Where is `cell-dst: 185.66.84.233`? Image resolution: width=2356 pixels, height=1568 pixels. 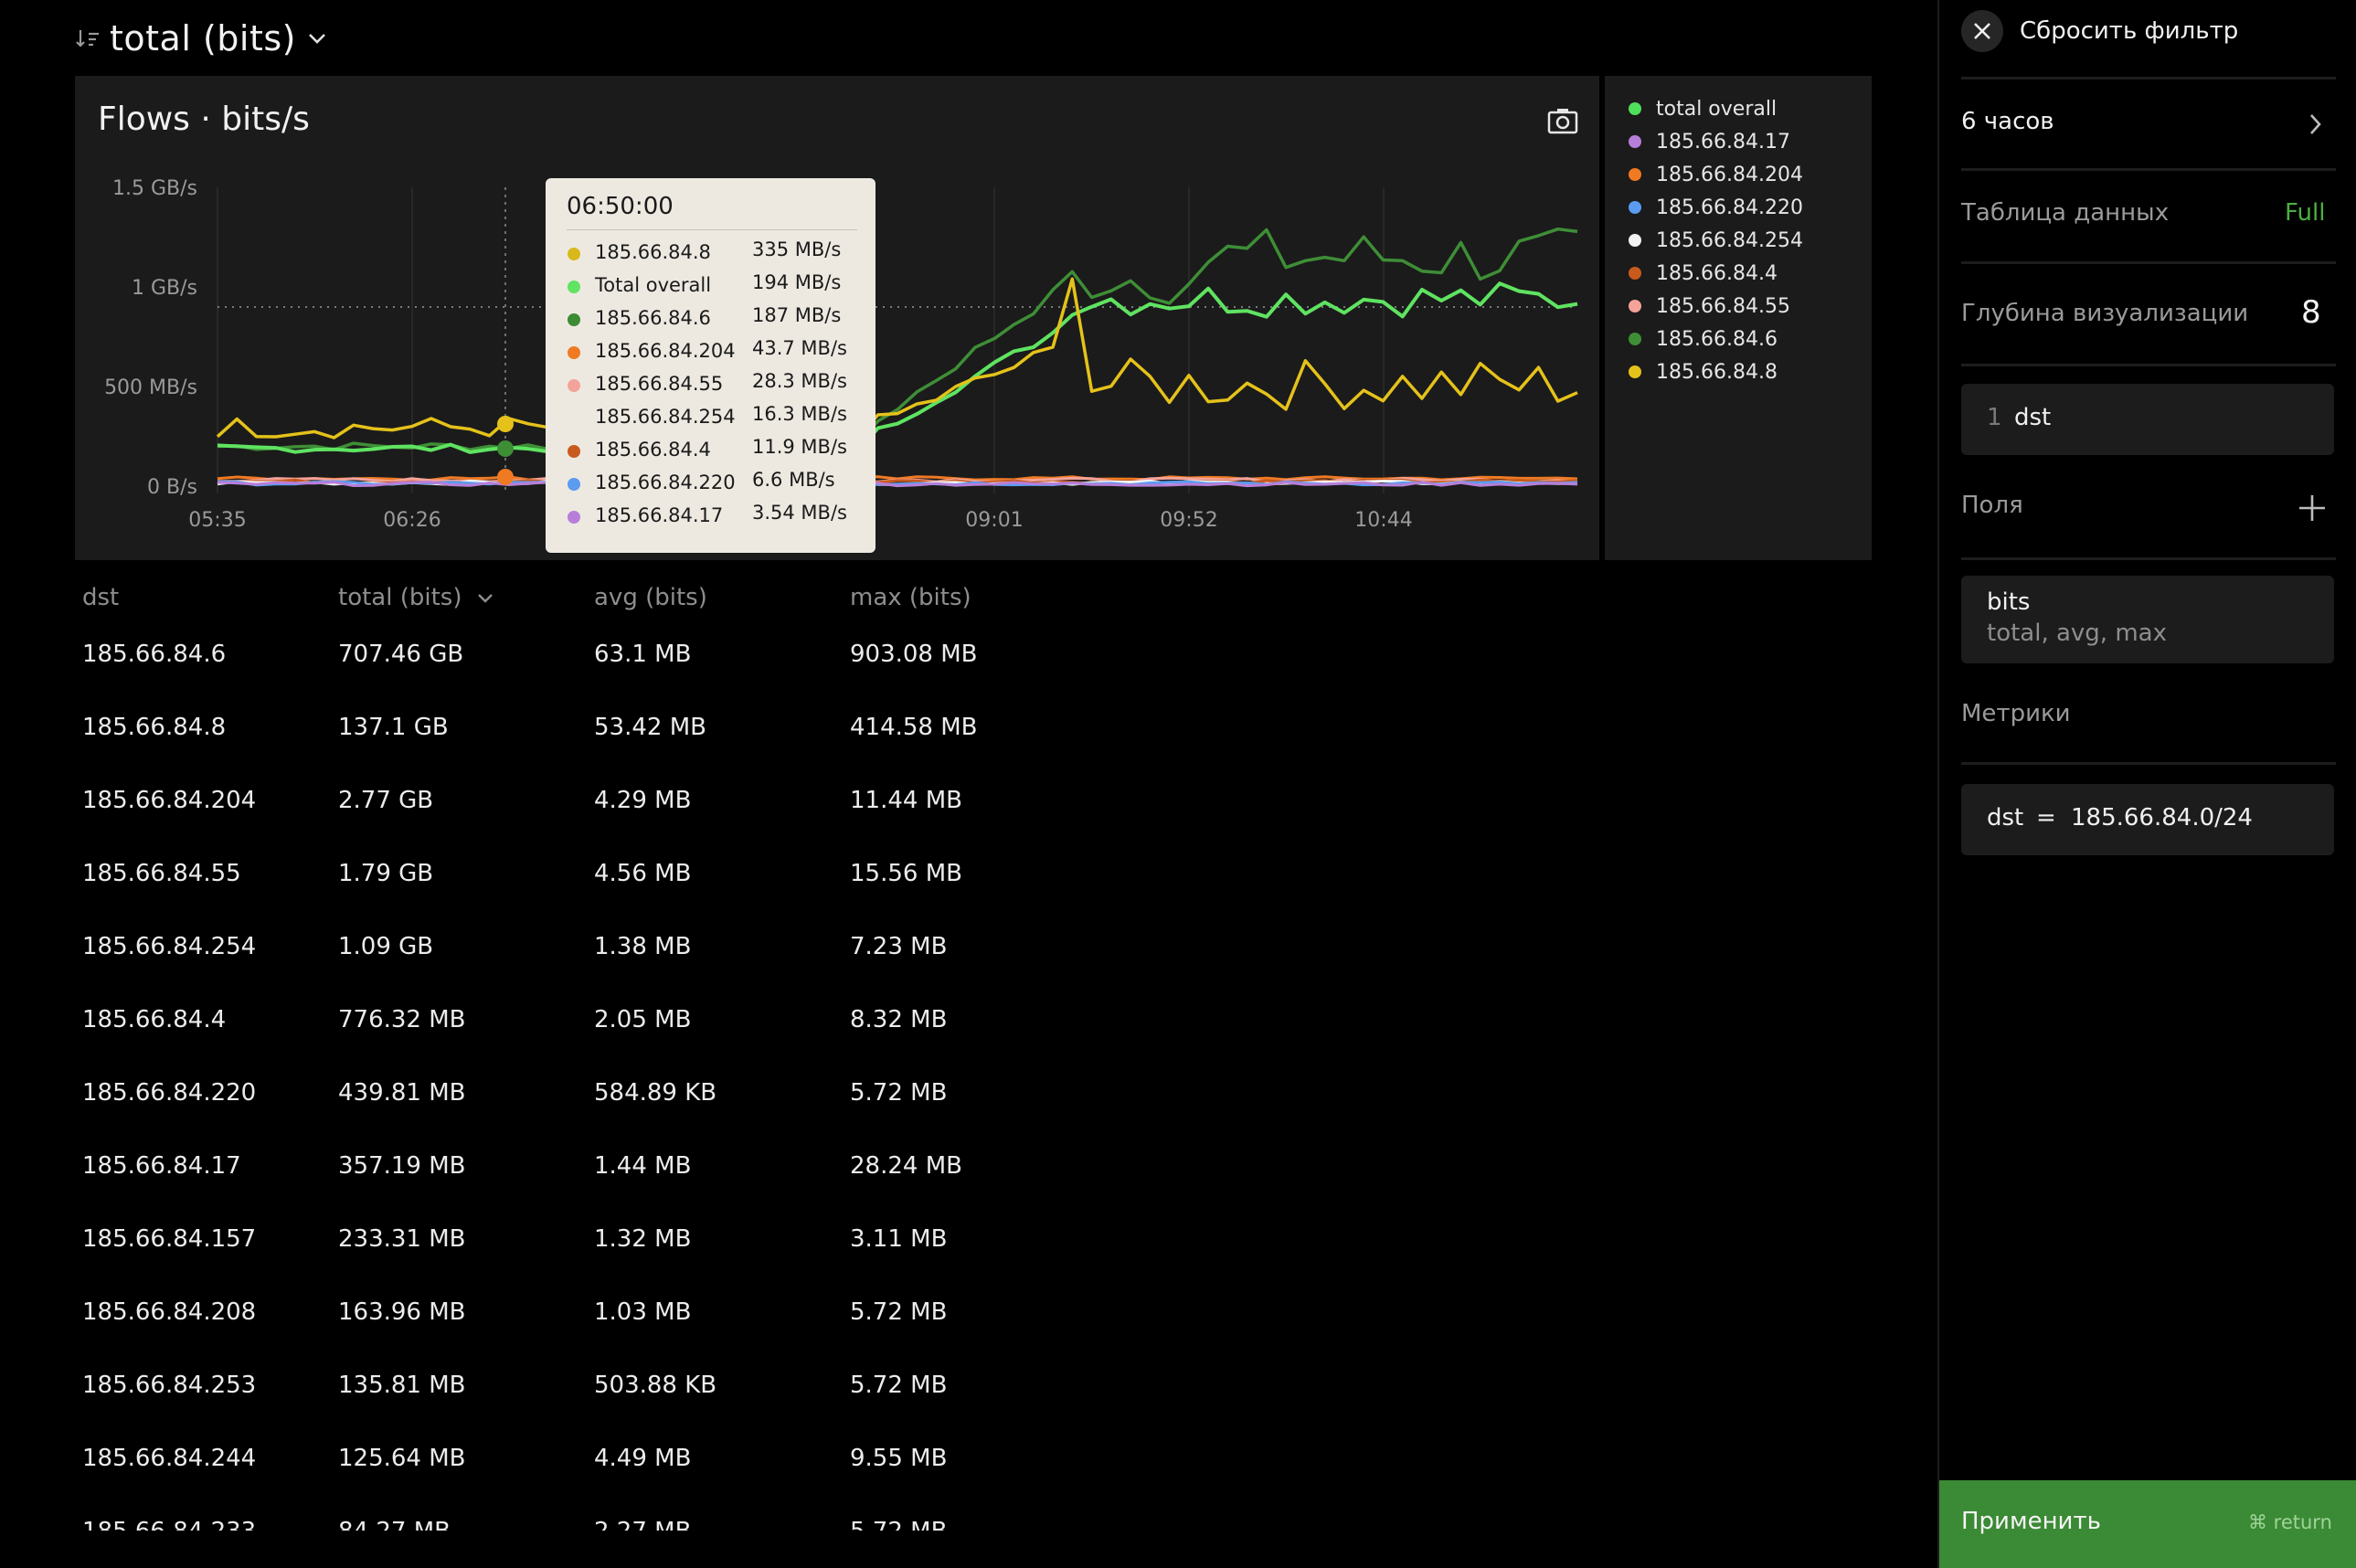 cell-dst: 185.66.84.233 is located at coordinates (169, 1525).